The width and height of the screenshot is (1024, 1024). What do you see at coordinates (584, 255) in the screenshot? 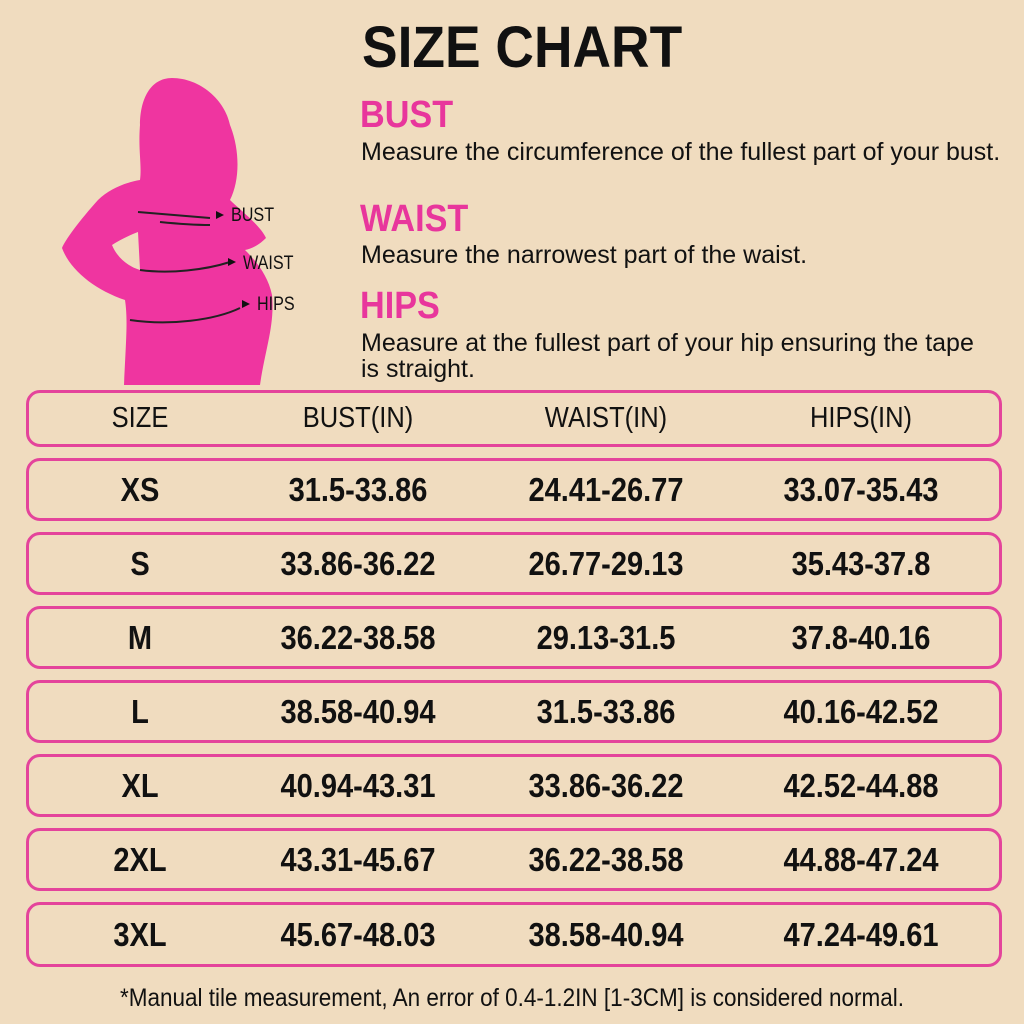
I see `waist-description: Measure the narrowest part of the waist.` at bounding box center [584, 255].